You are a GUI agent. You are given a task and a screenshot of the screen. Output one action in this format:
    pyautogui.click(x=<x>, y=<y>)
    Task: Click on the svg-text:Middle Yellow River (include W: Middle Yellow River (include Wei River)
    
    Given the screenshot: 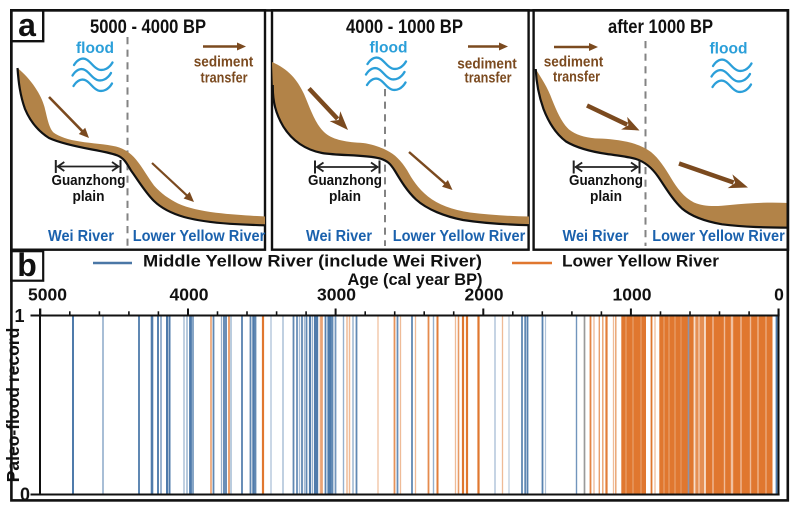 What is the action you would take?
    pyautogui.click(x=312, y=261)
    